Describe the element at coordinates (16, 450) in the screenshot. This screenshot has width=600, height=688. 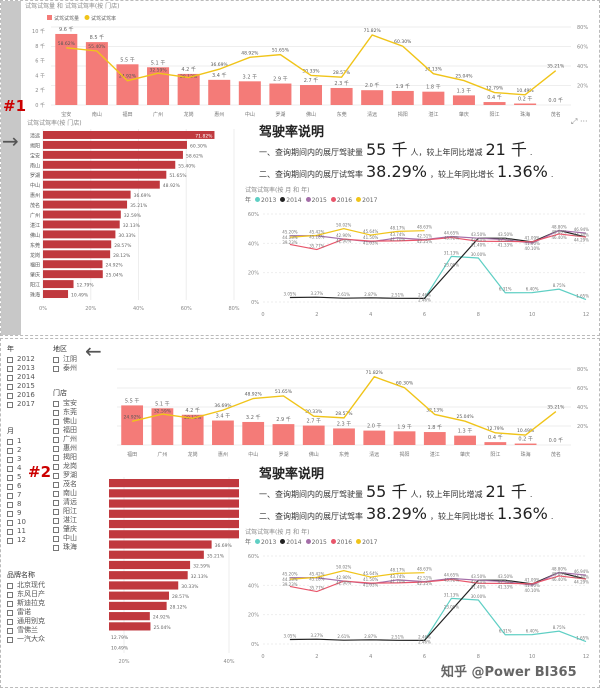
I see `slicer-option: 2` at that location.